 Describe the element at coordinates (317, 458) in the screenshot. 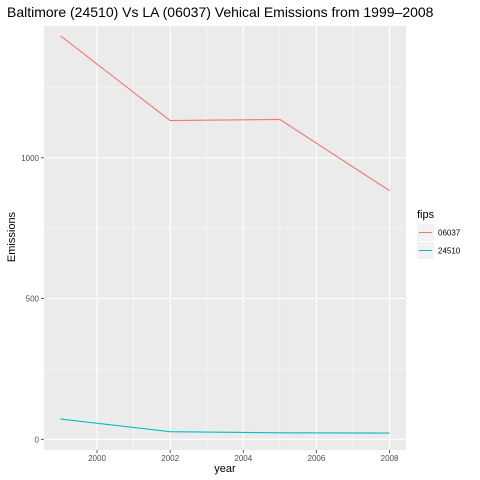

I see `x-tick-label: 2006` at that location.